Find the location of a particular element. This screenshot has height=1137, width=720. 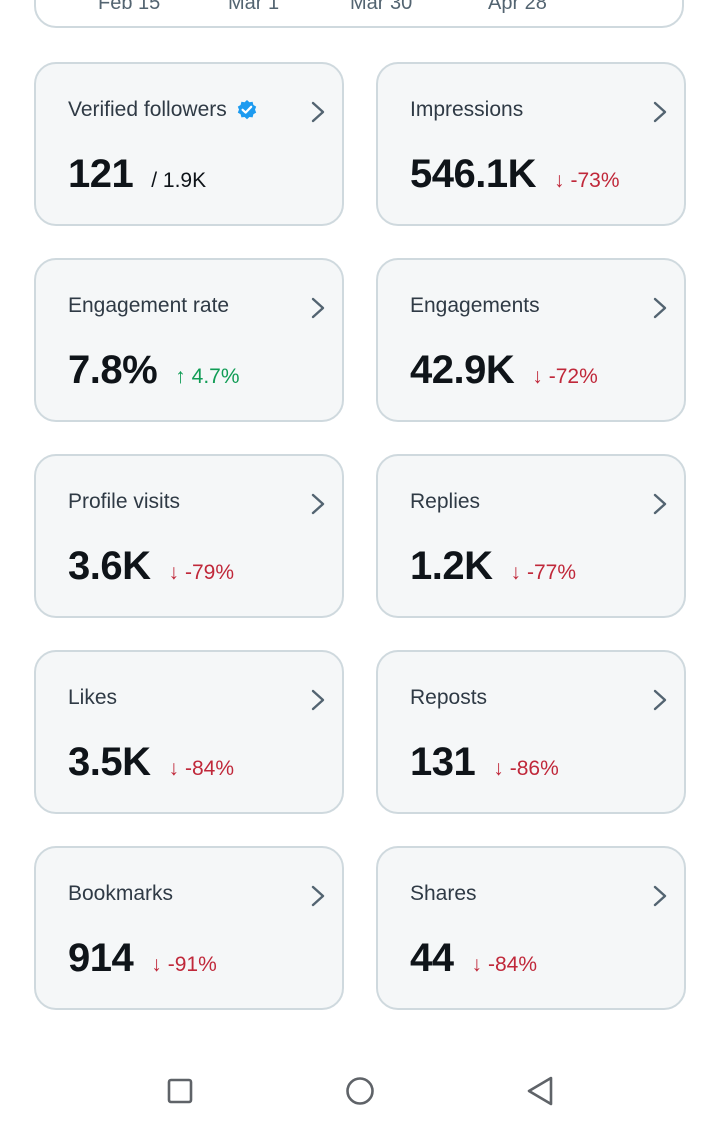

metric-title: Replies is located at coordinates (445, 501).